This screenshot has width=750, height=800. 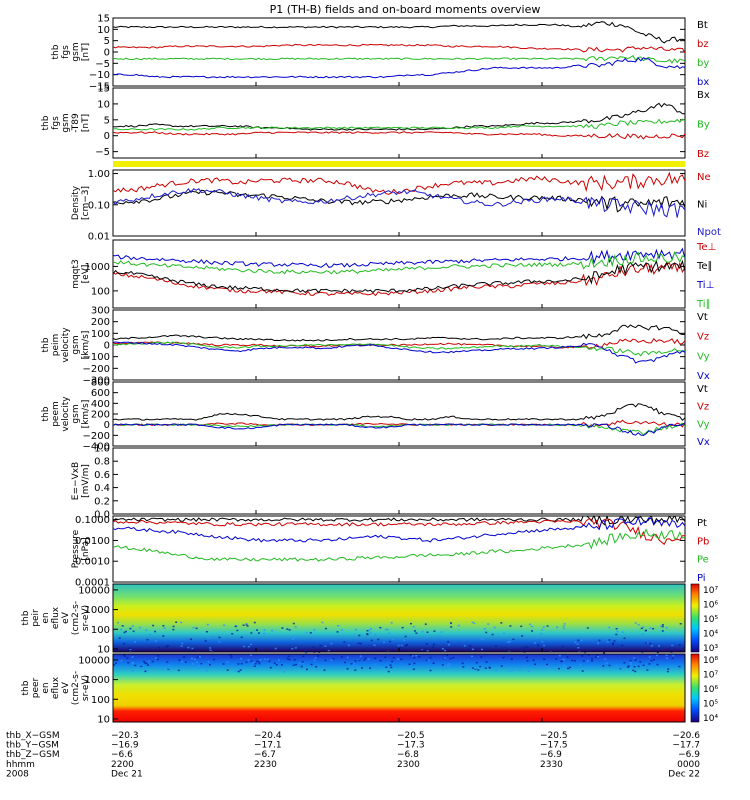 I want to click on ephem-value: −17.5, so click(x=554, y=746).